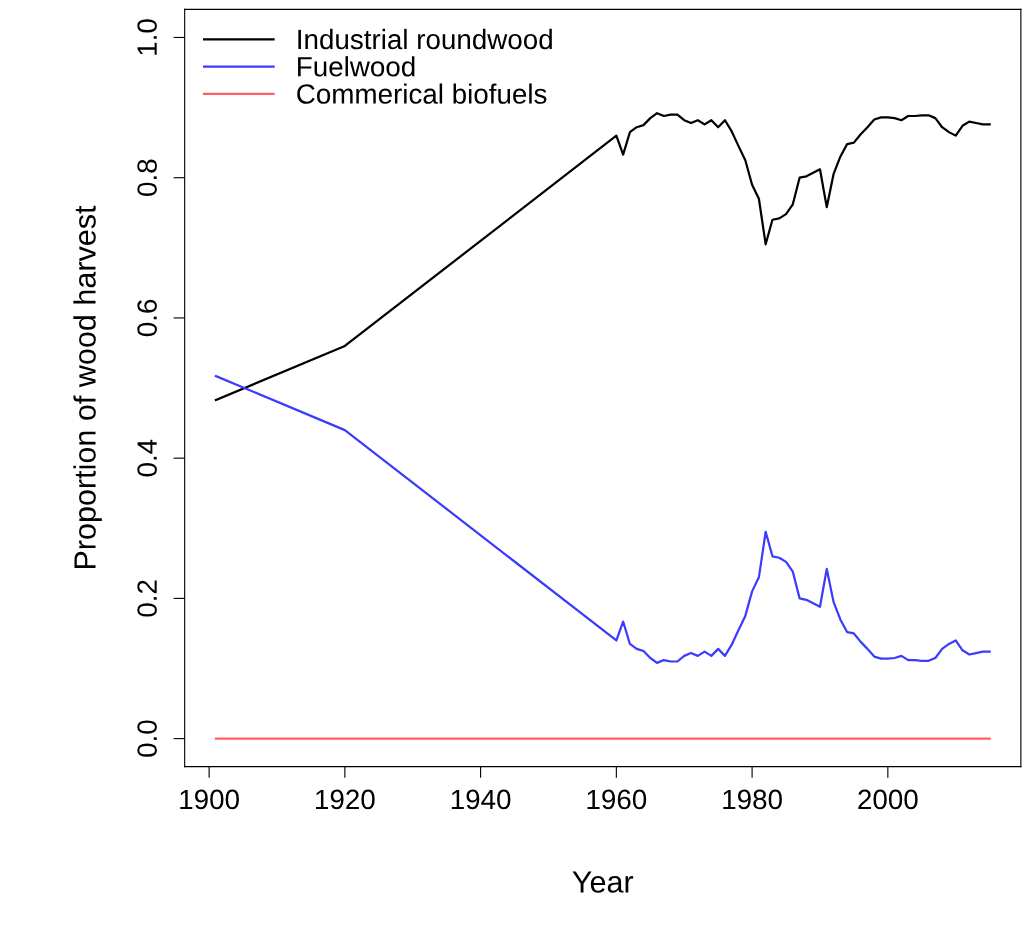 This screenshot has width=1026, height=943. I want to click on x-axis-title: Year, so click(603, 882).